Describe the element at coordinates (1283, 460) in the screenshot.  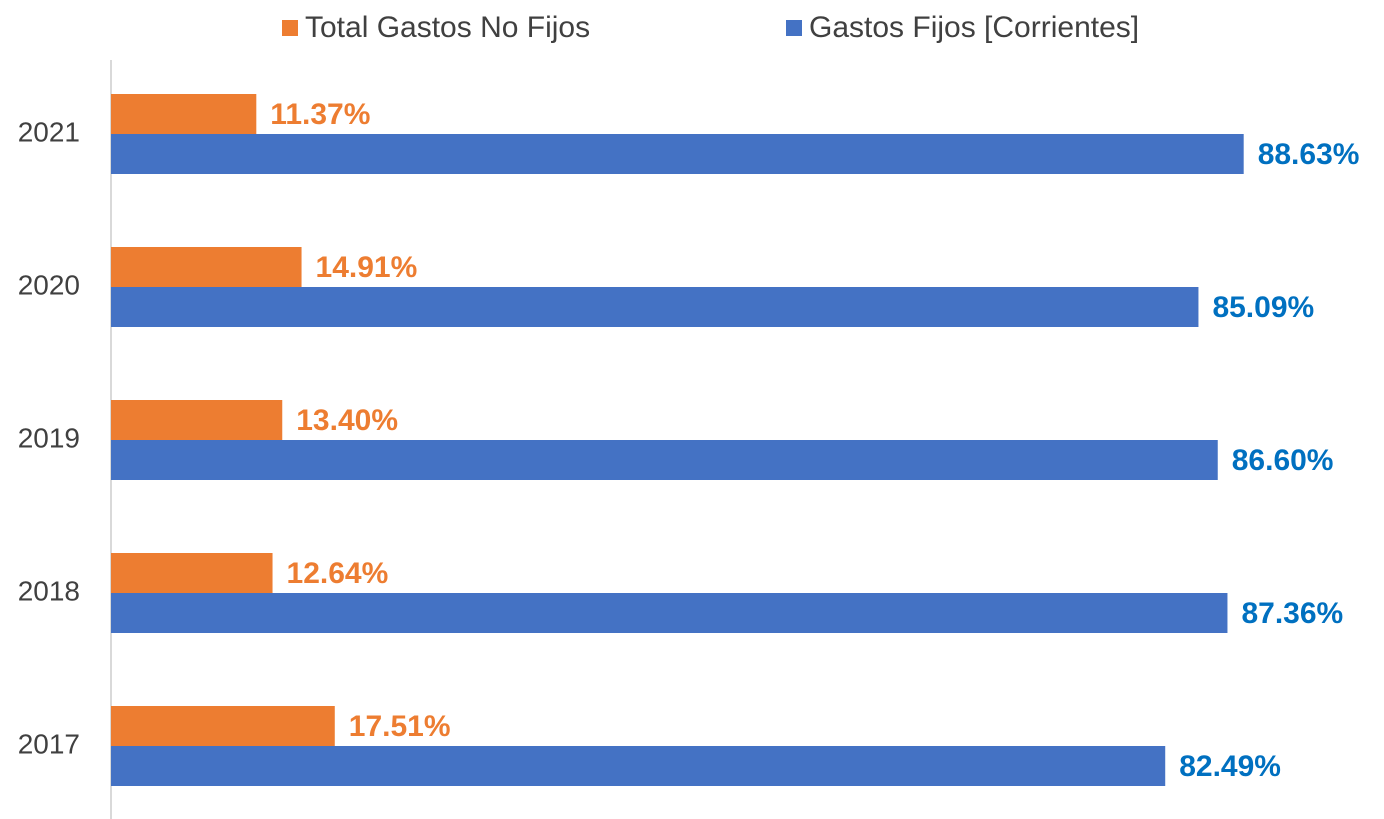
I see `data-label: 86.60%` at that location.